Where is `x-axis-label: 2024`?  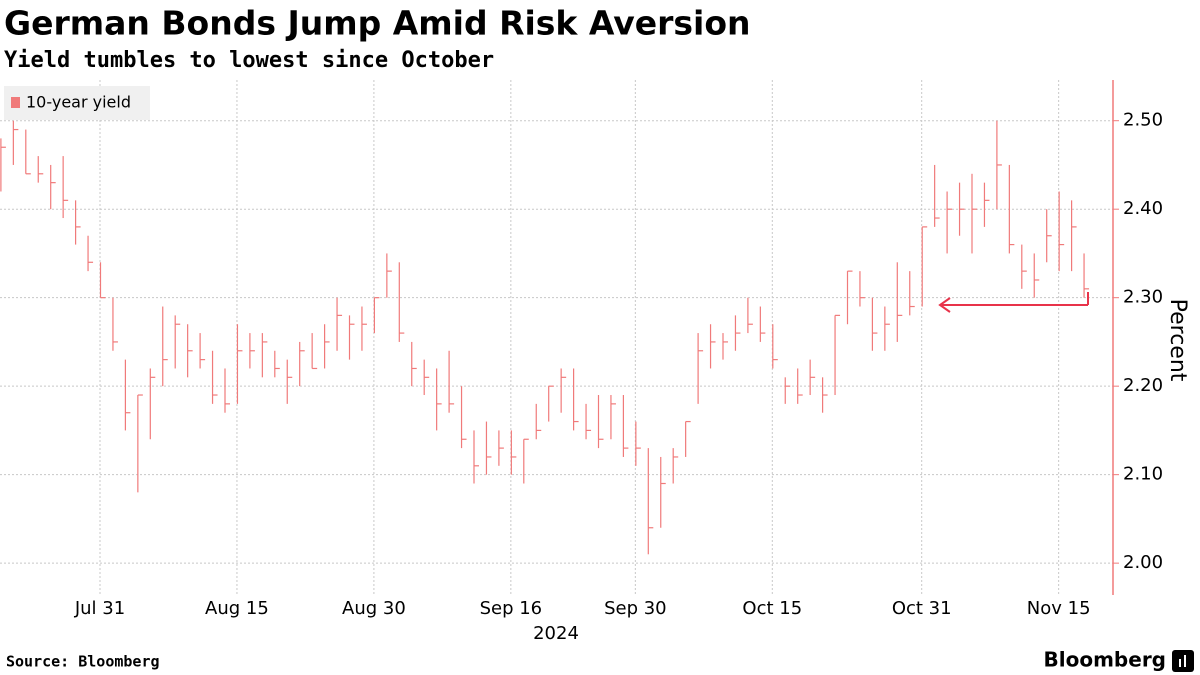 x-axis-label: 2024 is located at coordinates (556, 633).